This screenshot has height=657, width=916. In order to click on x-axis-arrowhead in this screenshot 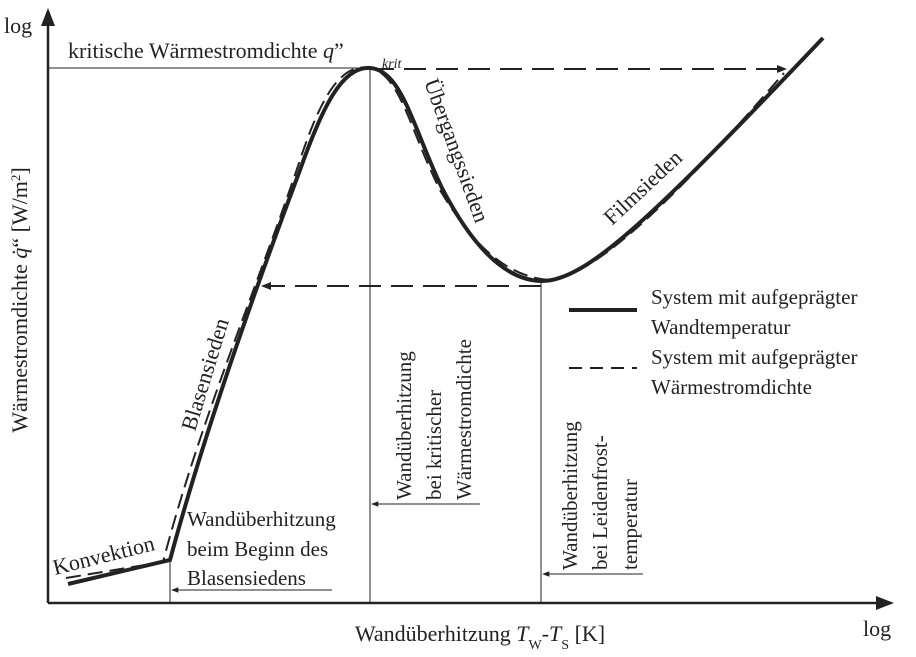, I will do `click(885, 603)`.